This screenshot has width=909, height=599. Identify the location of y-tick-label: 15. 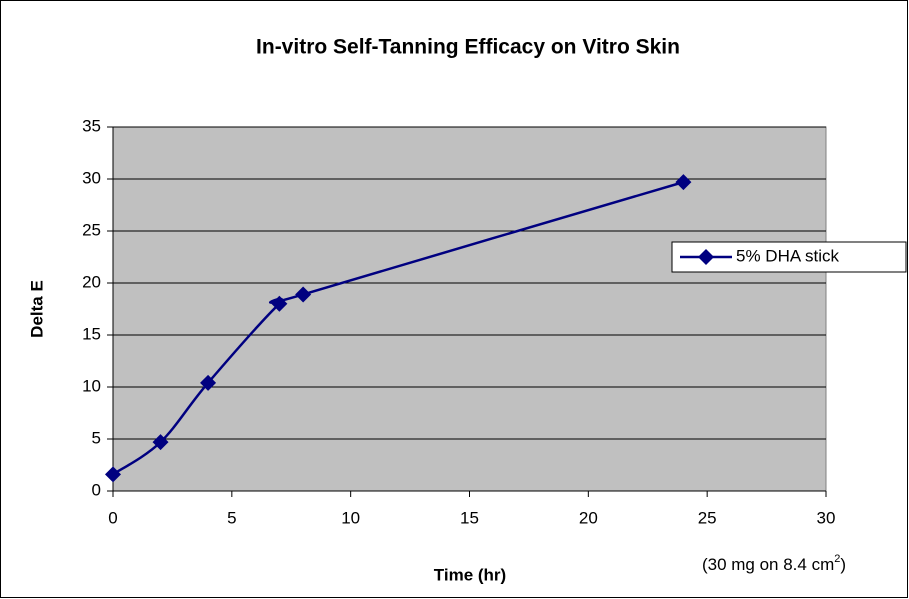
(91, 333).